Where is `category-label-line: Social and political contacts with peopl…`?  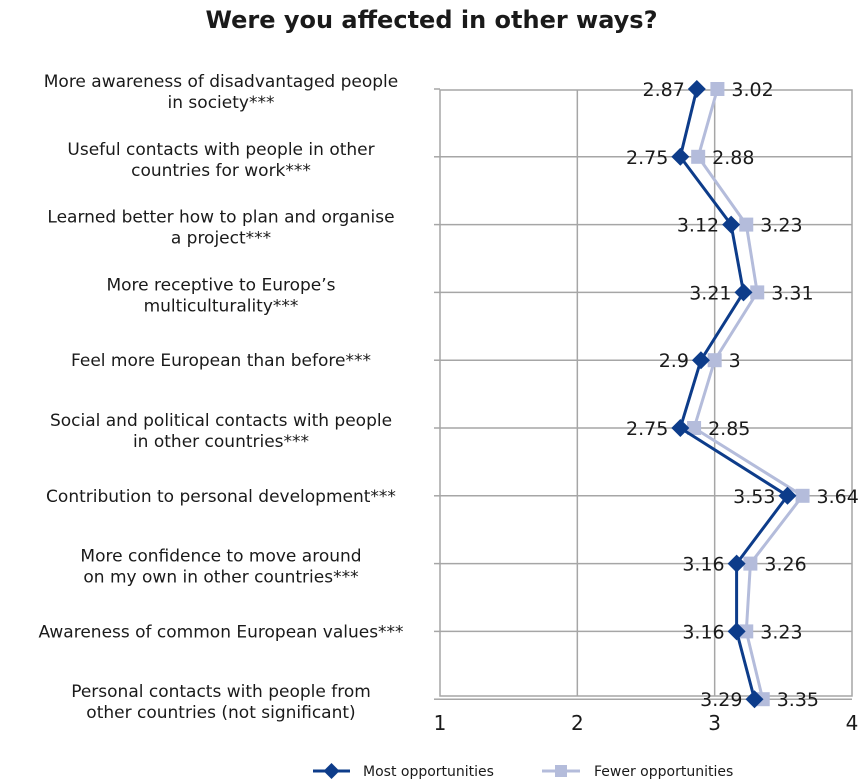
category-label-line: Social and political contacts with peopl… is located at coordinates (221, 421).